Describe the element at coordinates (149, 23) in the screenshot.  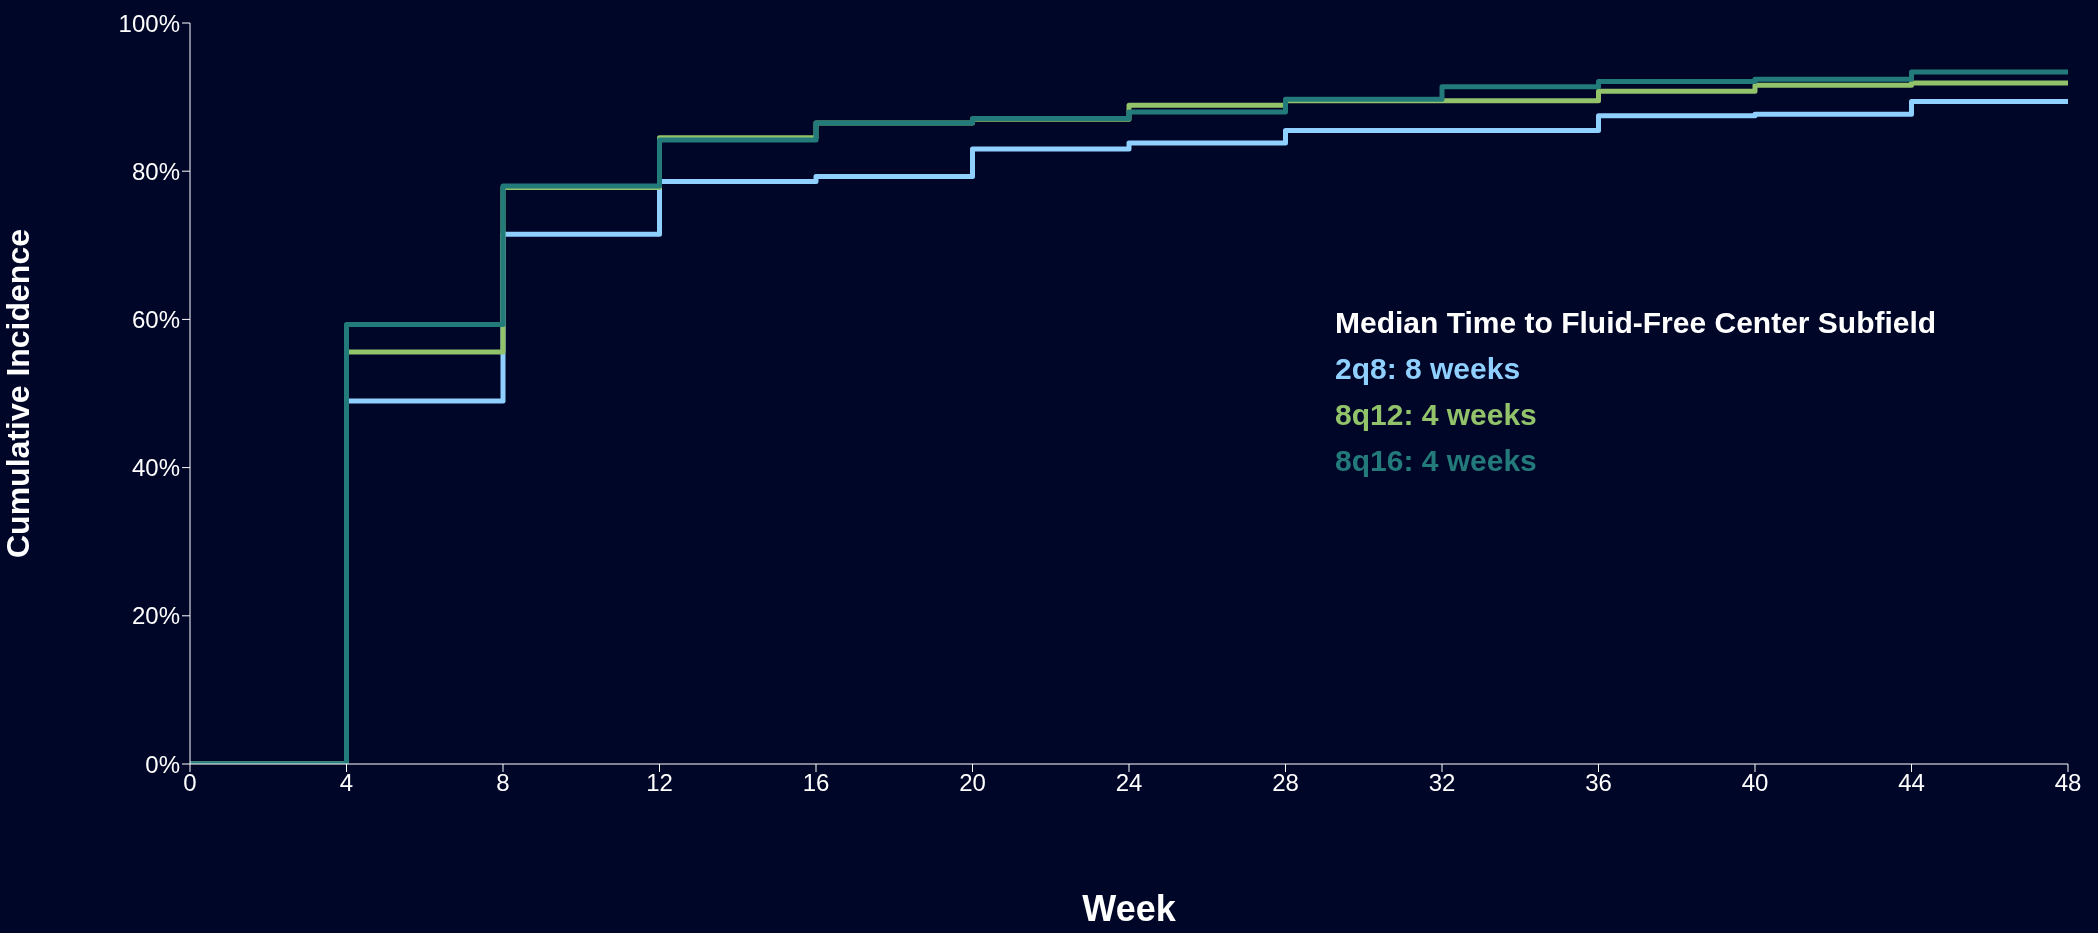
I see `y-tick-label: 100%` at that location.